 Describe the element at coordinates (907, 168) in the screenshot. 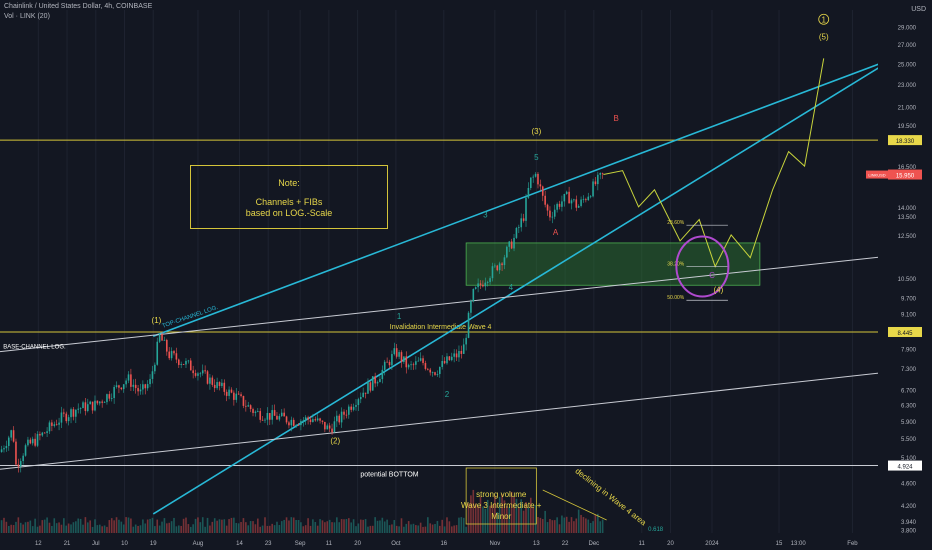

I see `price-axis-tick: 16.500` at that location.